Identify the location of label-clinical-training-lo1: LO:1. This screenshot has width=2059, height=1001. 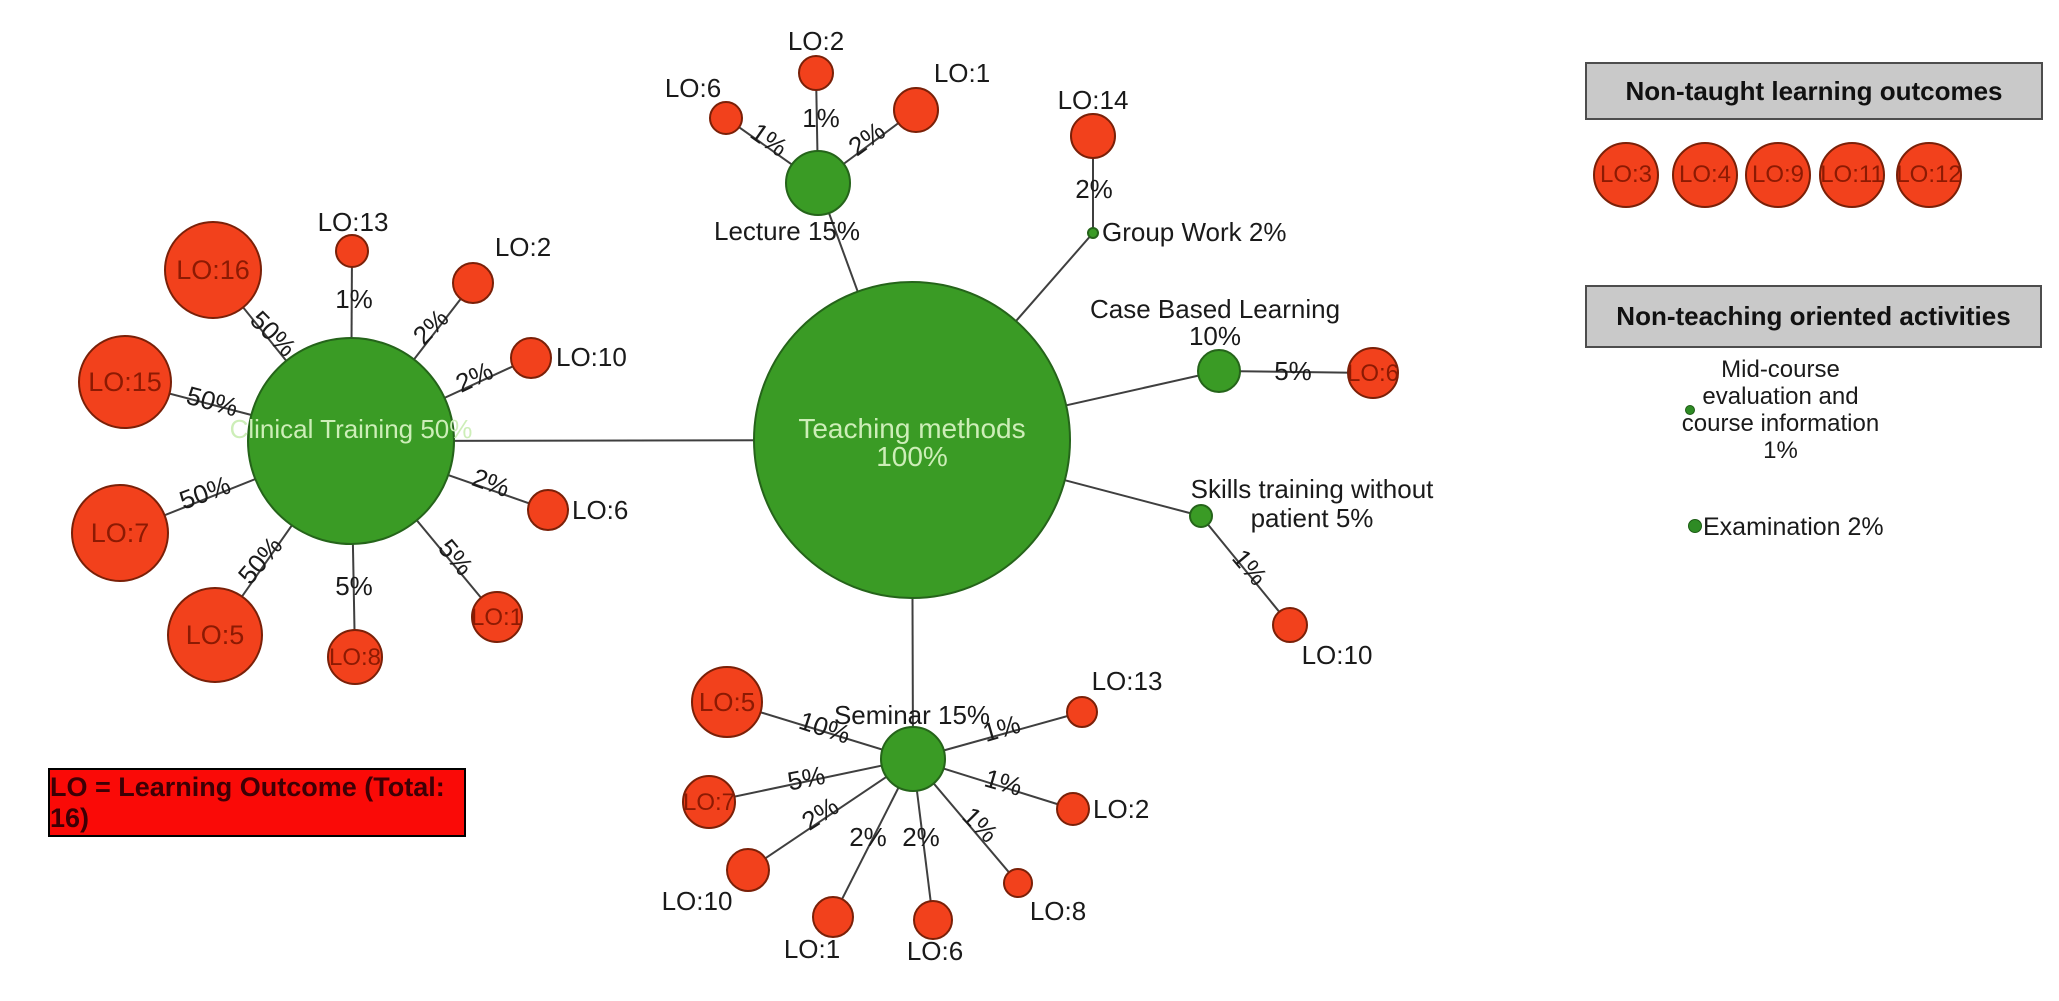
(497, 617).